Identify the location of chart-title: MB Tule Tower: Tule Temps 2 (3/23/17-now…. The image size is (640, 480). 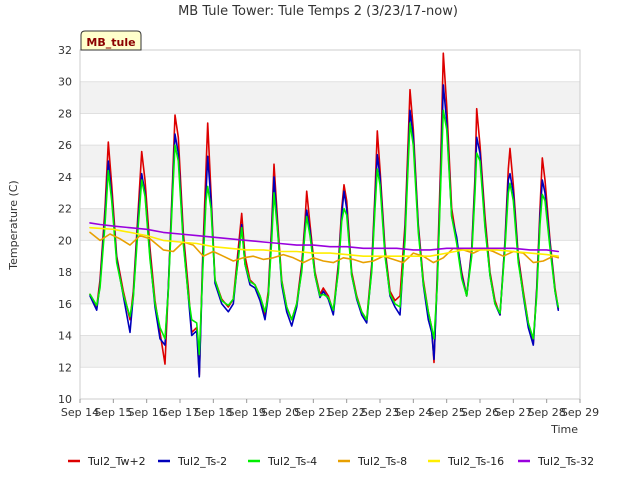
(318, 11).